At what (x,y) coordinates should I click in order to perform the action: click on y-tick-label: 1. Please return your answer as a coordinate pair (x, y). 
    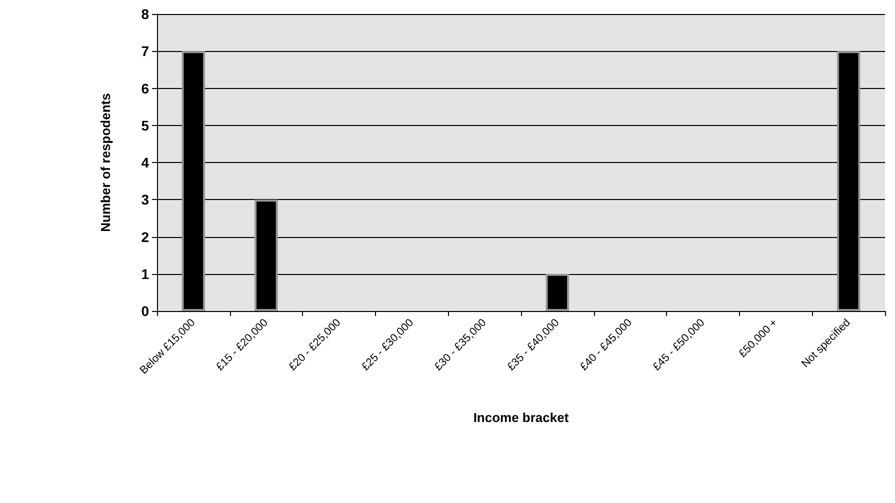
    Looking at the image, I should click on (145, 274).